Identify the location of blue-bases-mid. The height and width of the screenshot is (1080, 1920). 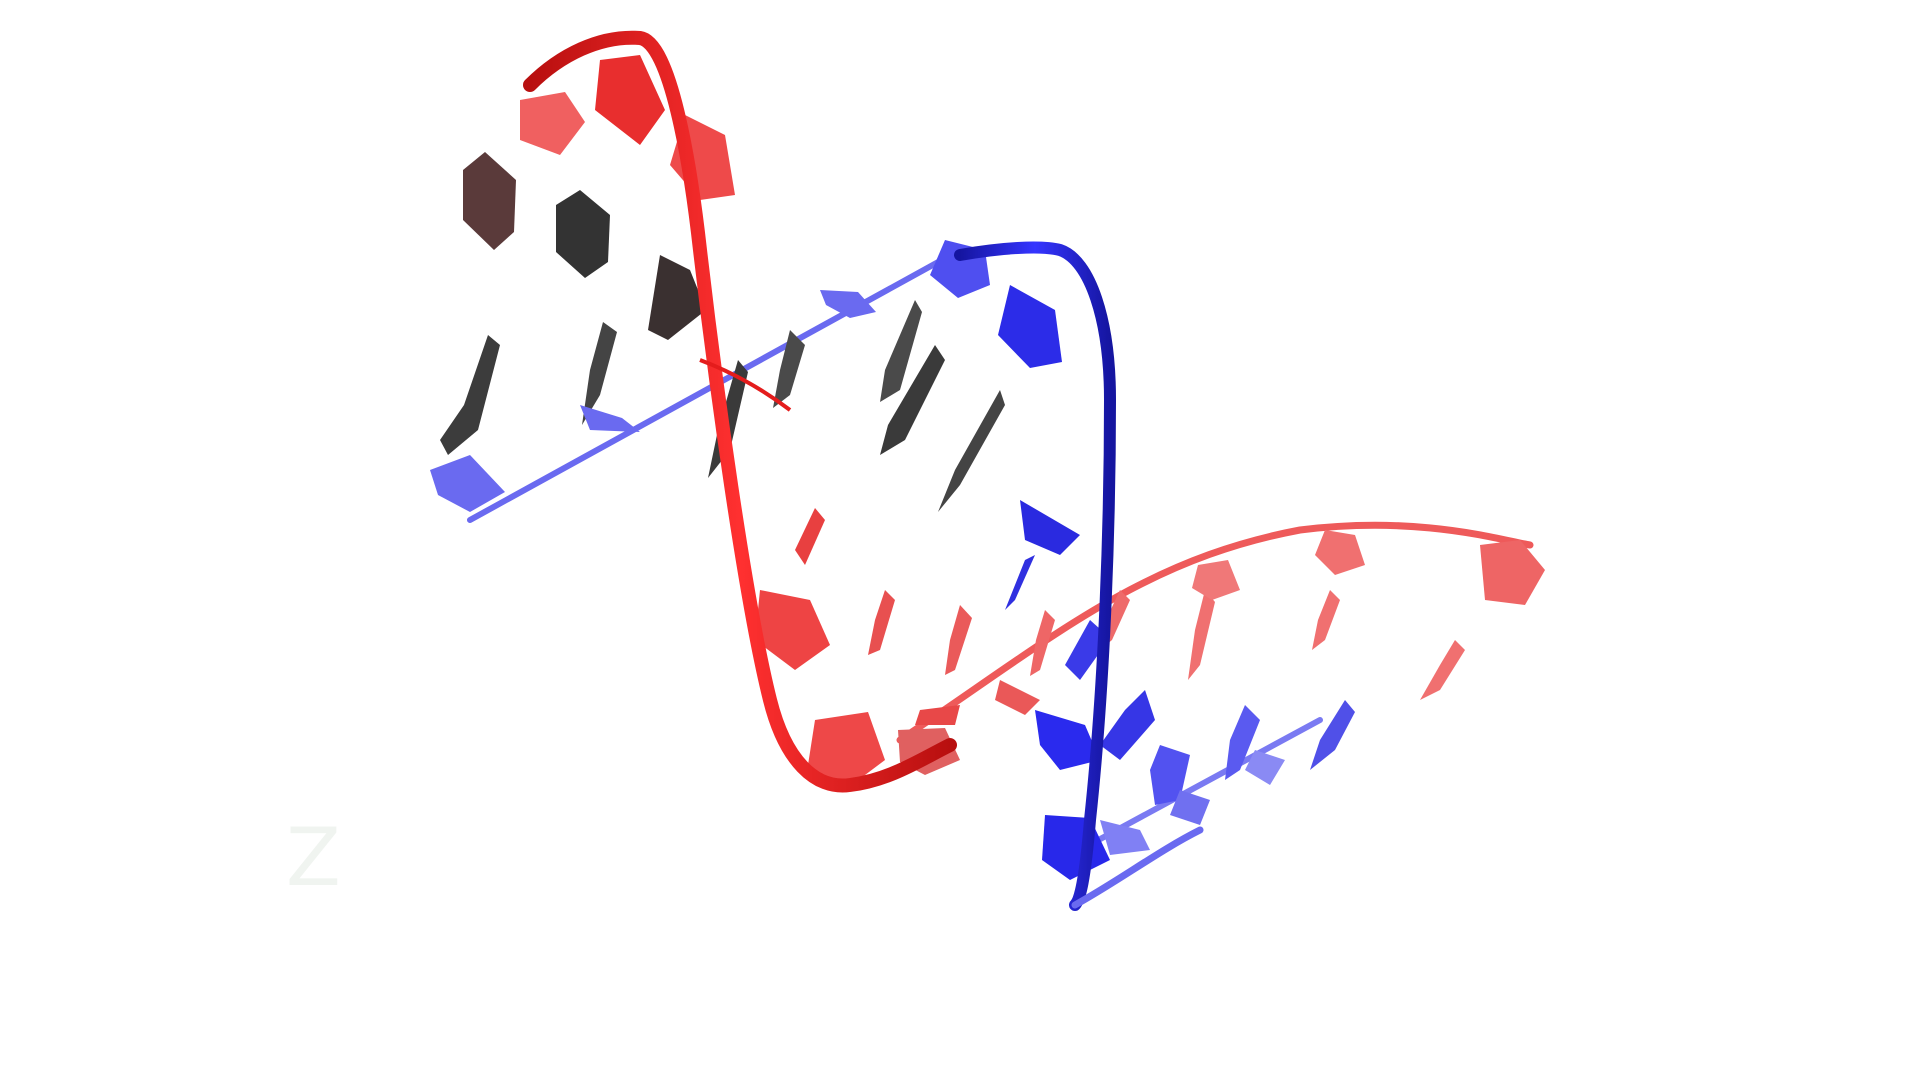
(1180, 690).